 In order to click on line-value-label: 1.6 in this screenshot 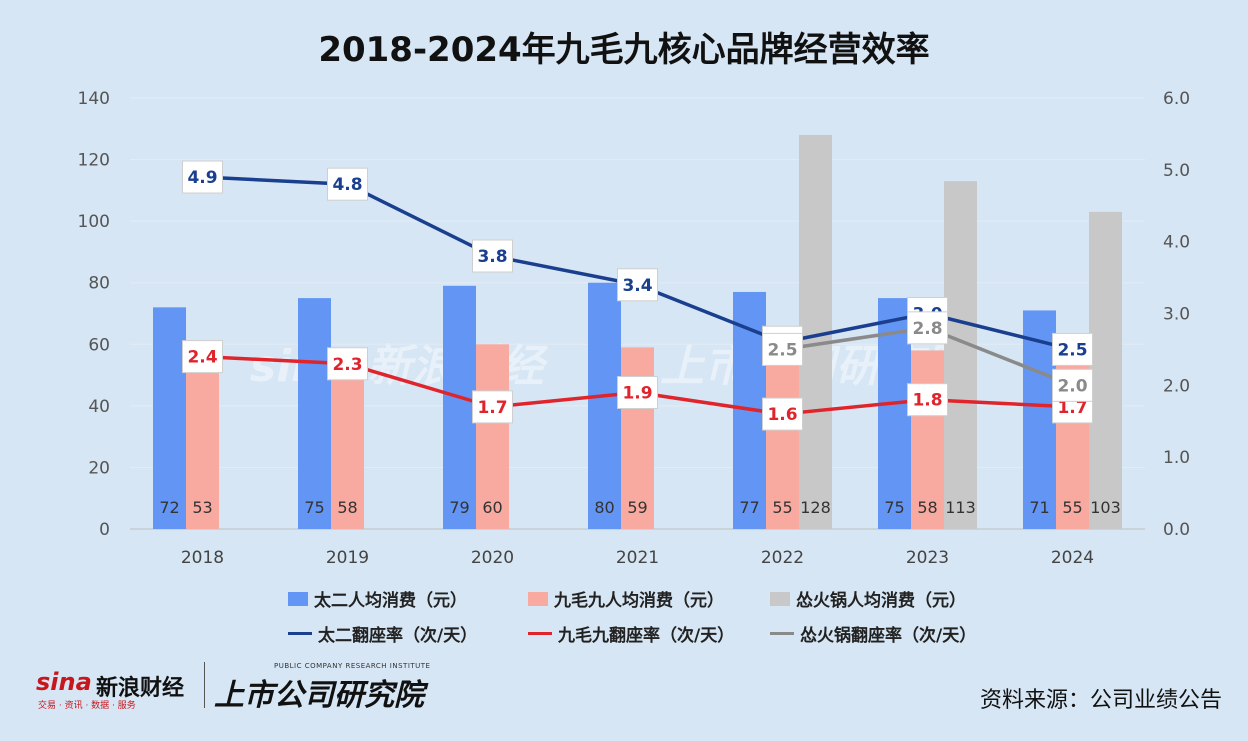, I will do `click(782, 415)`.